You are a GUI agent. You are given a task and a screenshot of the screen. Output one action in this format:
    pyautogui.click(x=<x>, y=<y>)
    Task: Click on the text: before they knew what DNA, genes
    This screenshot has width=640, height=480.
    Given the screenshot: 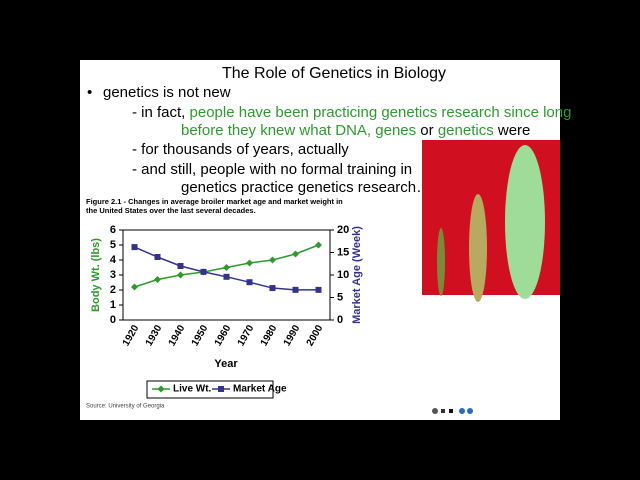 What is the action you would take?
    pyautogui.click(x=298, y=130)
    